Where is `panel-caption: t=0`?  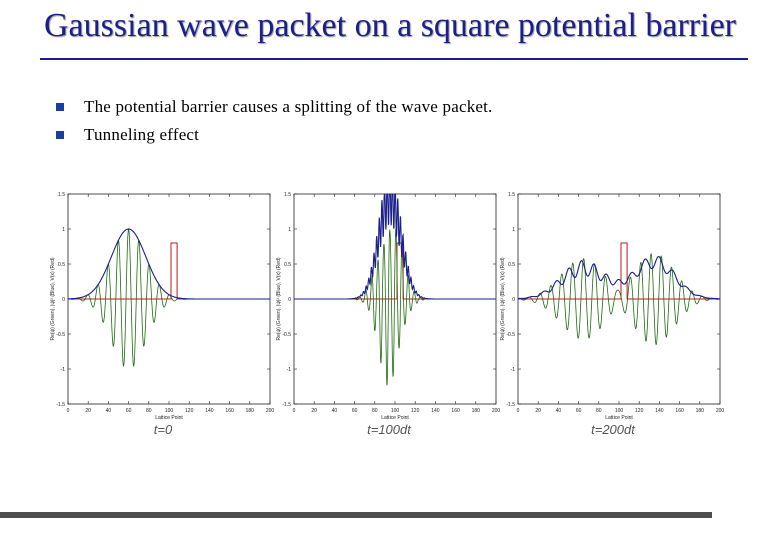 panel-caption: t=0 is located at coordinates (163, 429).